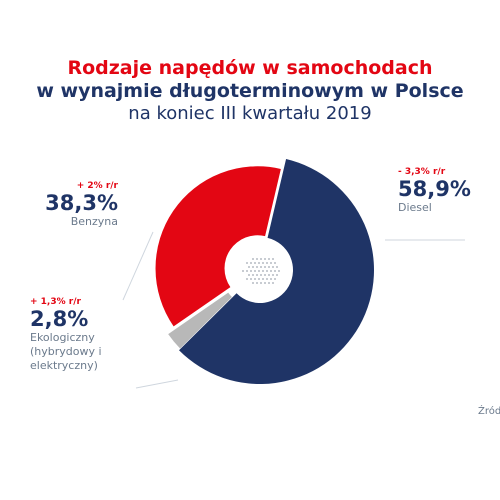 This screenshot has height=500, width=500. What do you see at coordinates (422, 172) in the screenshot?
I see `diesel-change: - 3,3% r/r` at bounding box center [422, 172].